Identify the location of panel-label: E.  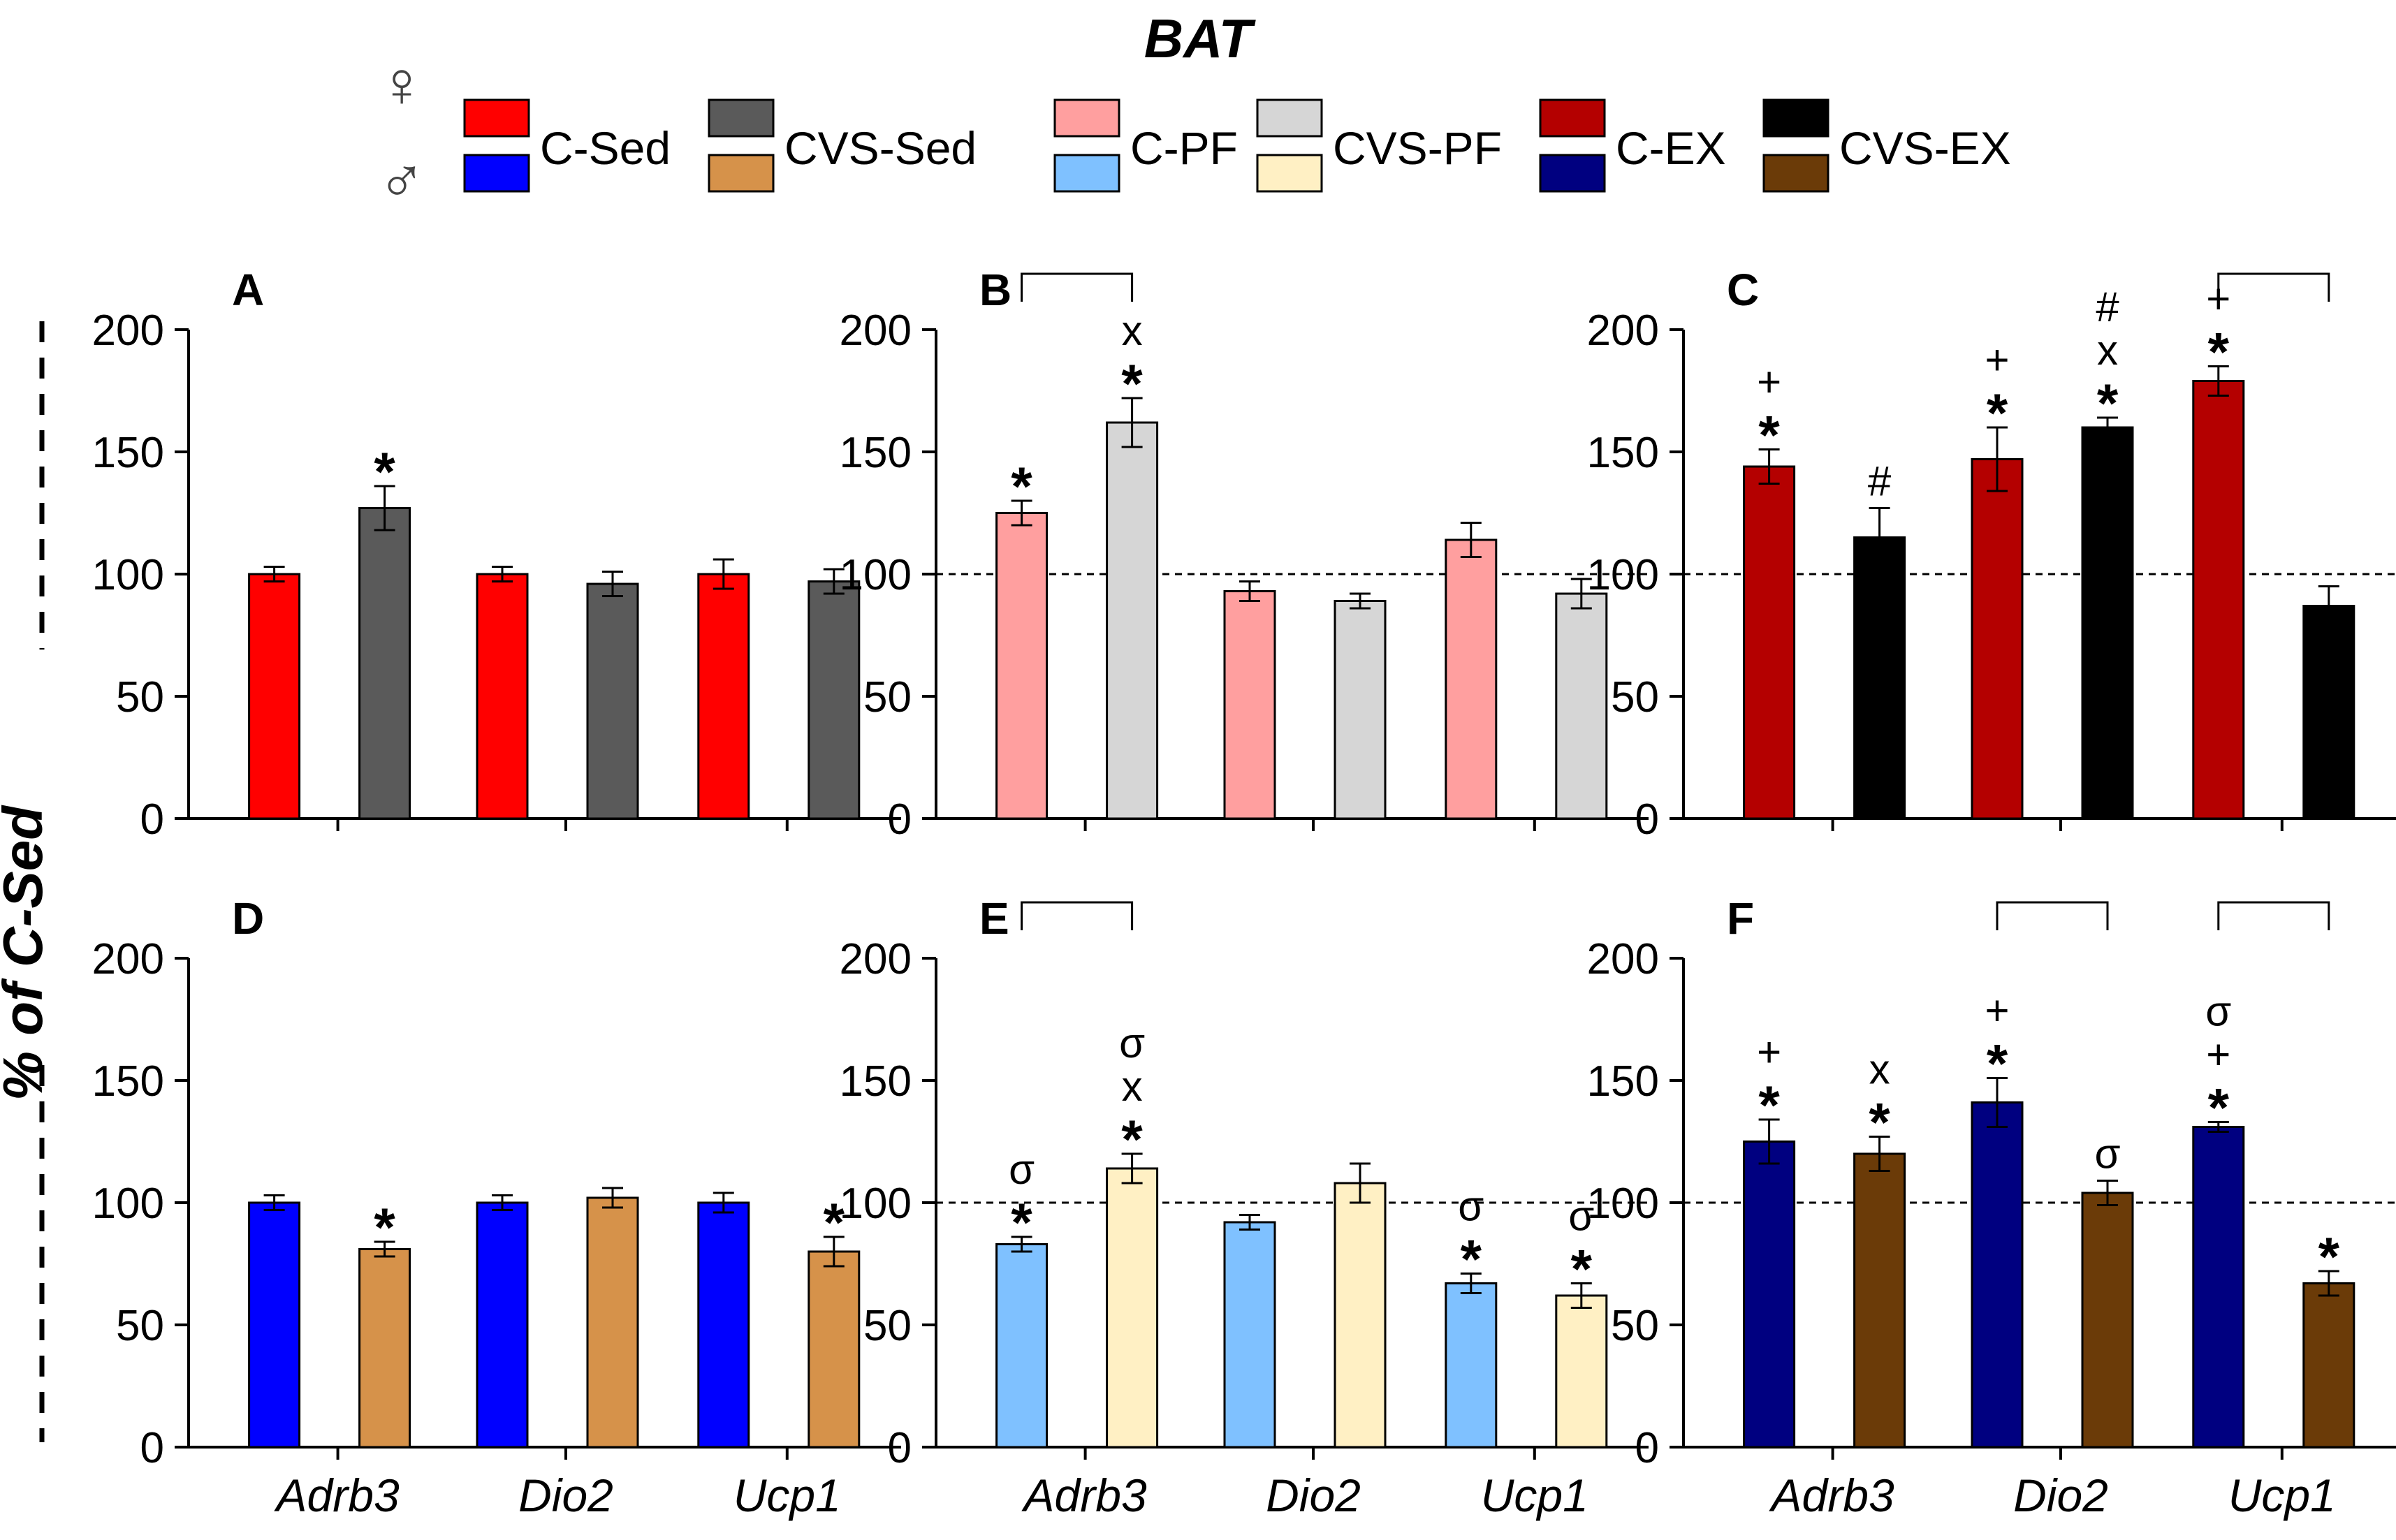
(994, 918).